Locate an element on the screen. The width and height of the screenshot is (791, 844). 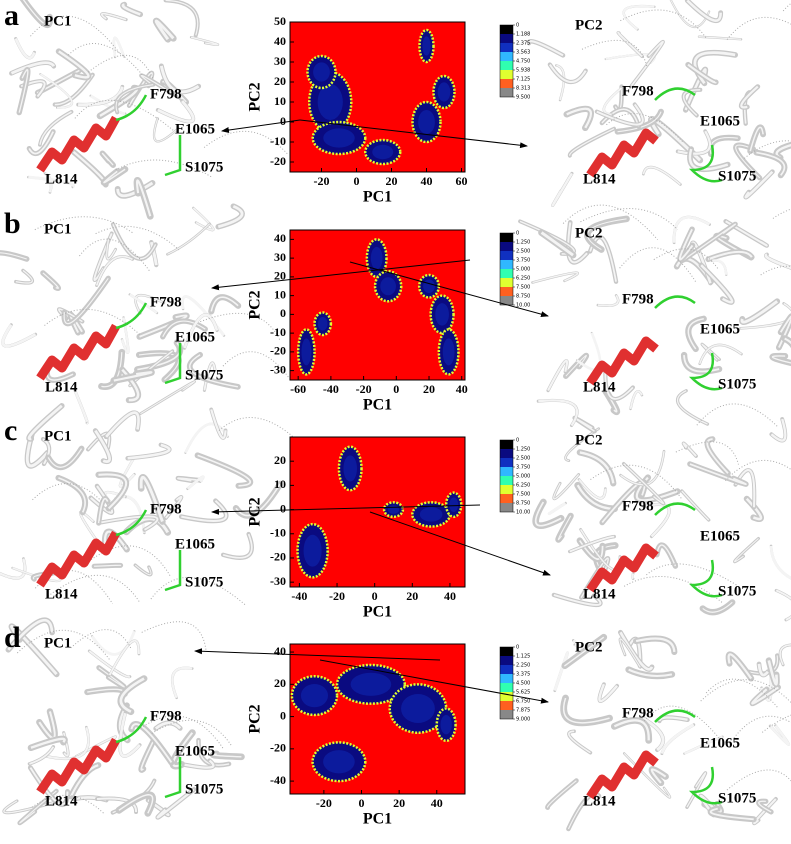
basins is located at coordinates (379, 512).